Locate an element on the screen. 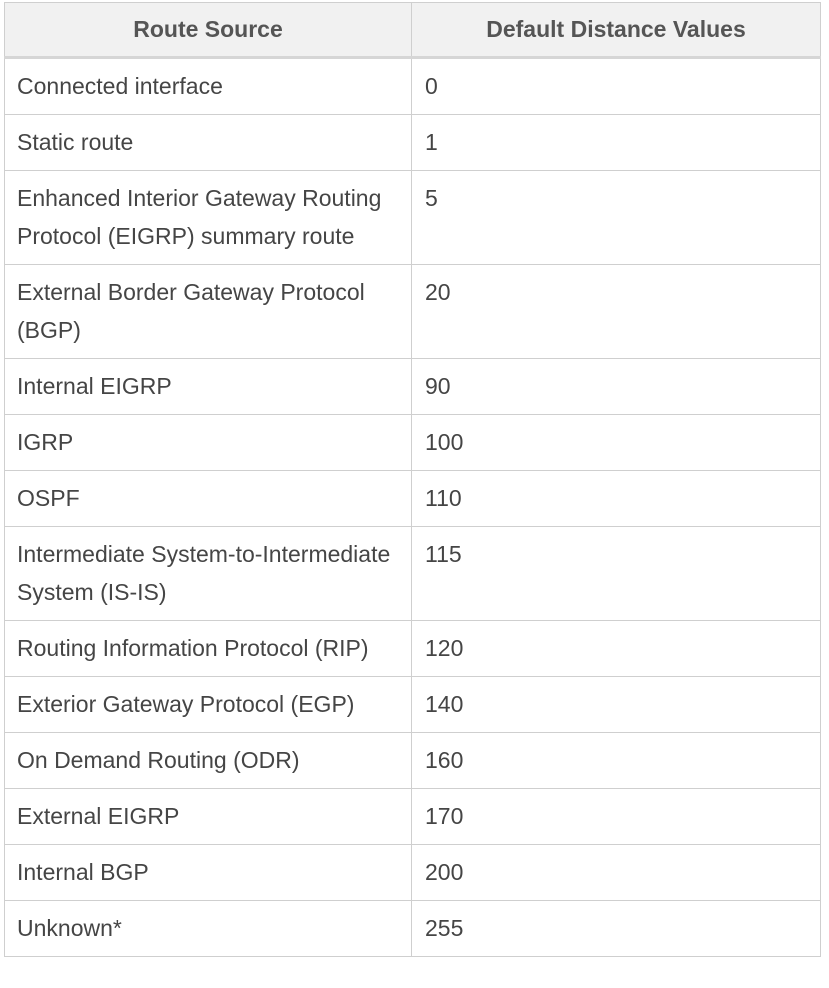  distance-value-cell: 170 is located at coordinates (616, 816).